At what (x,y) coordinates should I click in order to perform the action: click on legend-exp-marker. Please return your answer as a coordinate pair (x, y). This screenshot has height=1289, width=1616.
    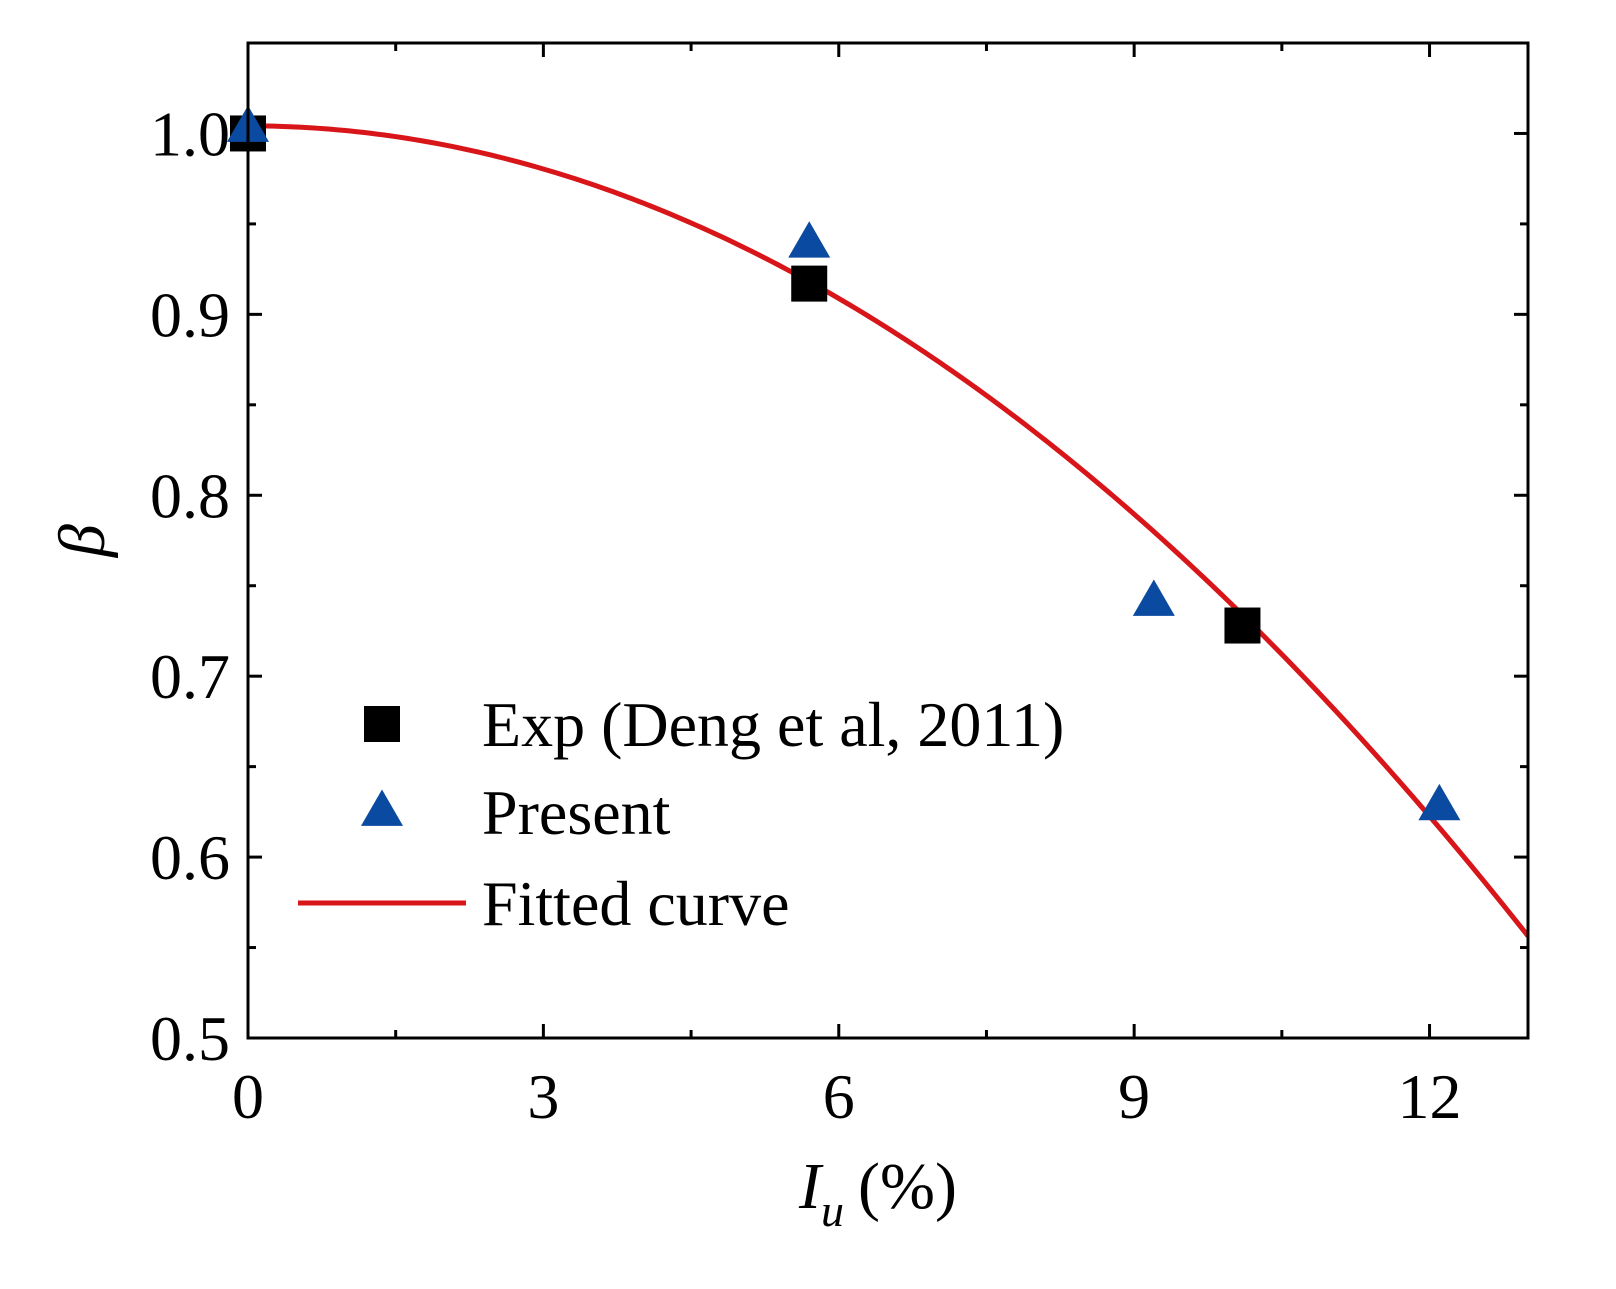
    Looking at the image, I should click on (382, 724).